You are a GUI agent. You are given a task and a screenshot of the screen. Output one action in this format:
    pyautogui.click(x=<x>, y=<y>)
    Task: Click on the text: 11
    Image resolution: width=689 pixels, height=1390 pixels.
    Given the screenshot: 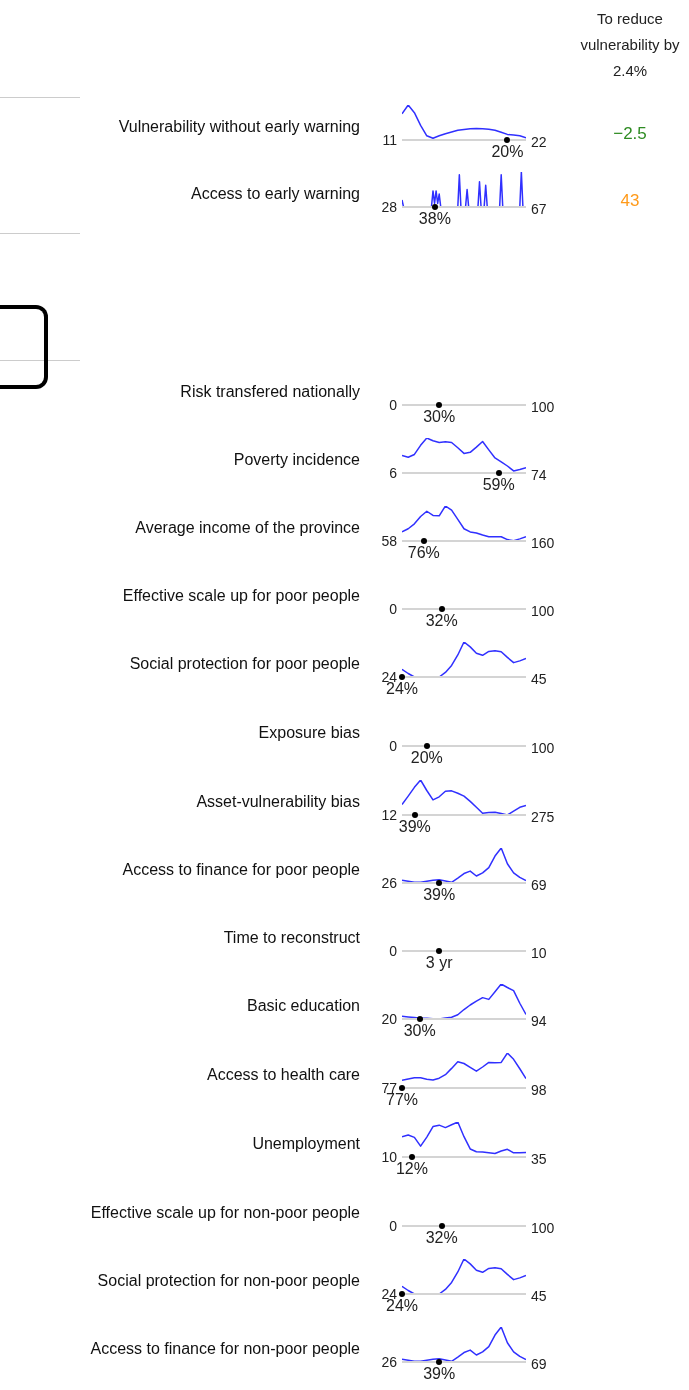 What is the action you would take?
    pyautogui.click(x=389, y=140)
    